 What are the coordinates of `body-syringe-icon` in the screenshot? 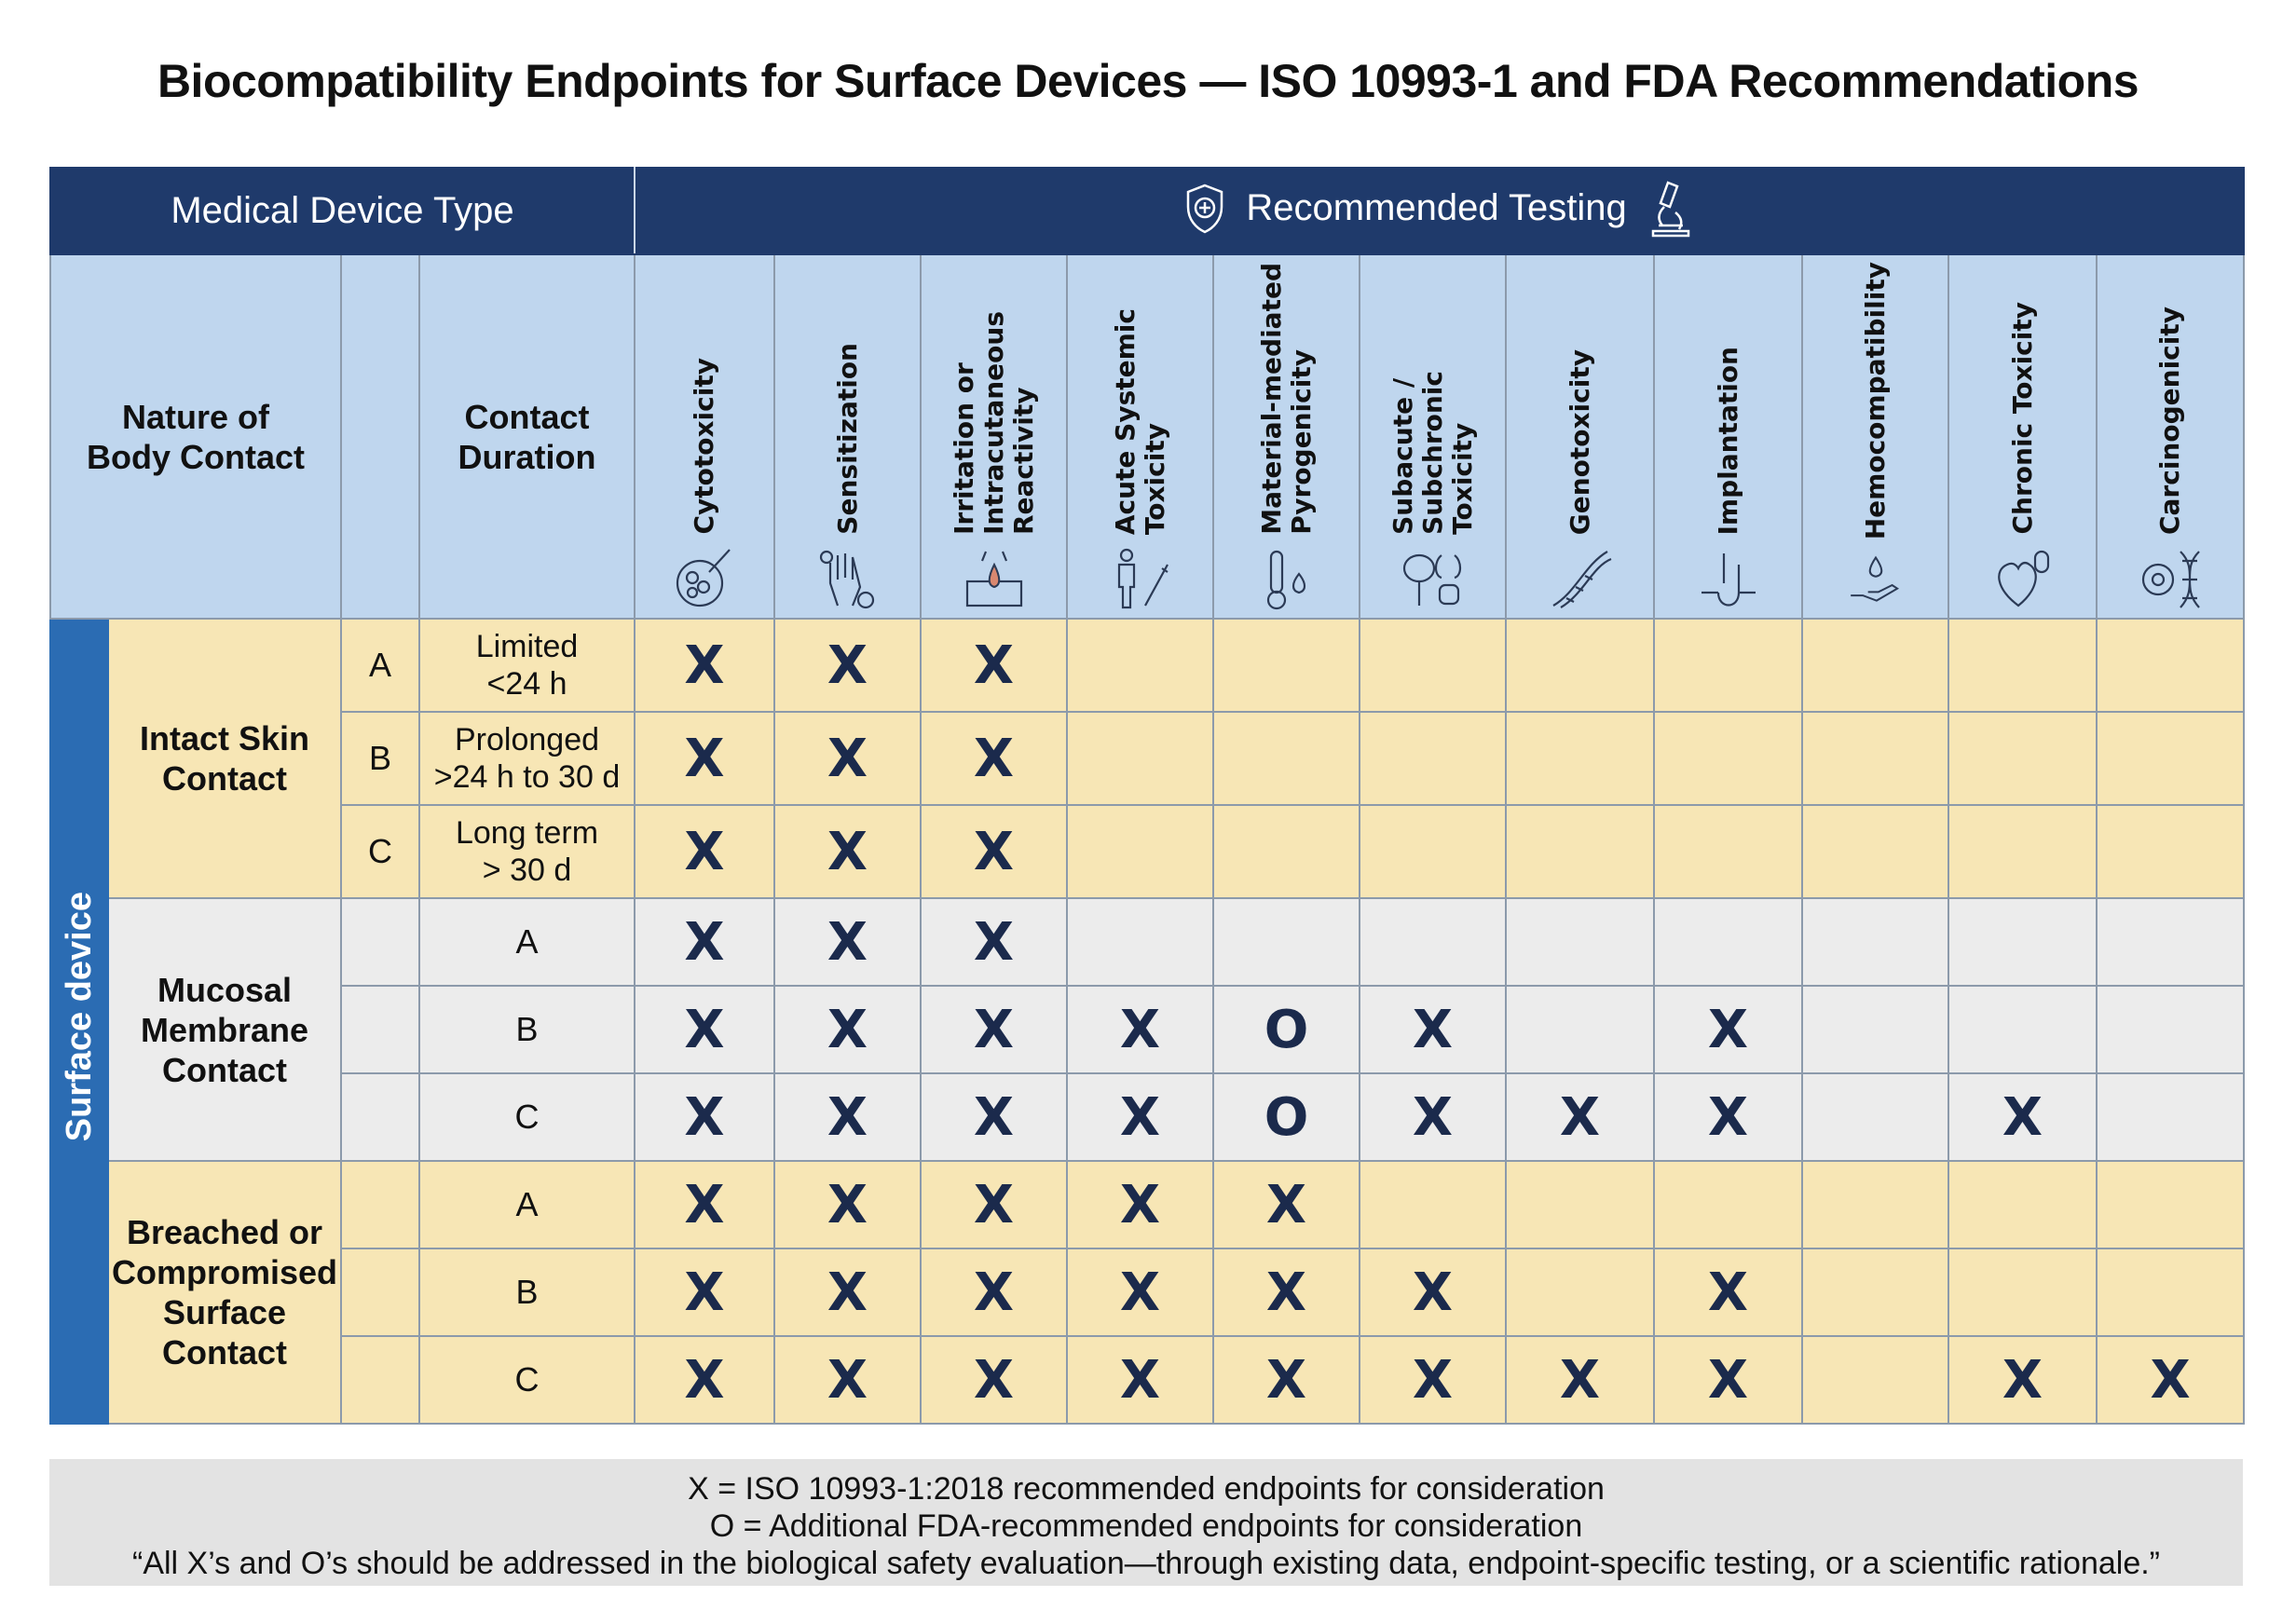 It's located at (1142, 578).